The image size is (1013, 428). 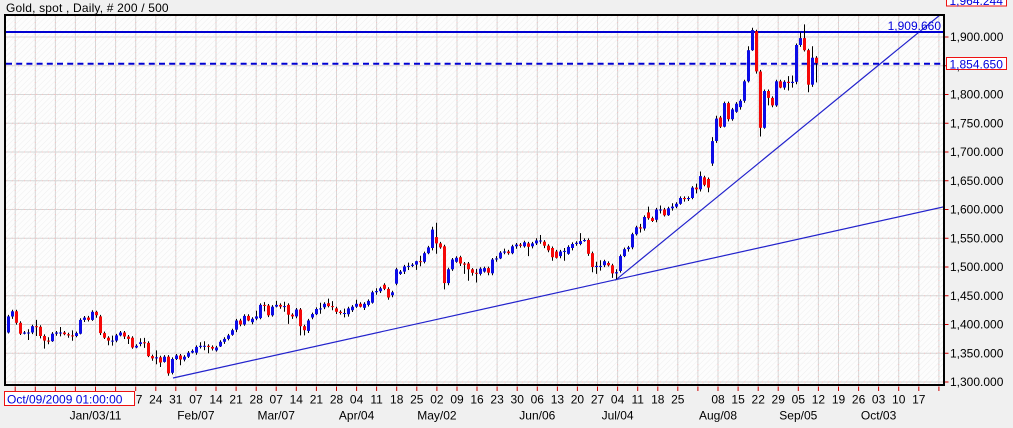 I want to click on svg-text: 1,750.000, so click(x=977, y=124).